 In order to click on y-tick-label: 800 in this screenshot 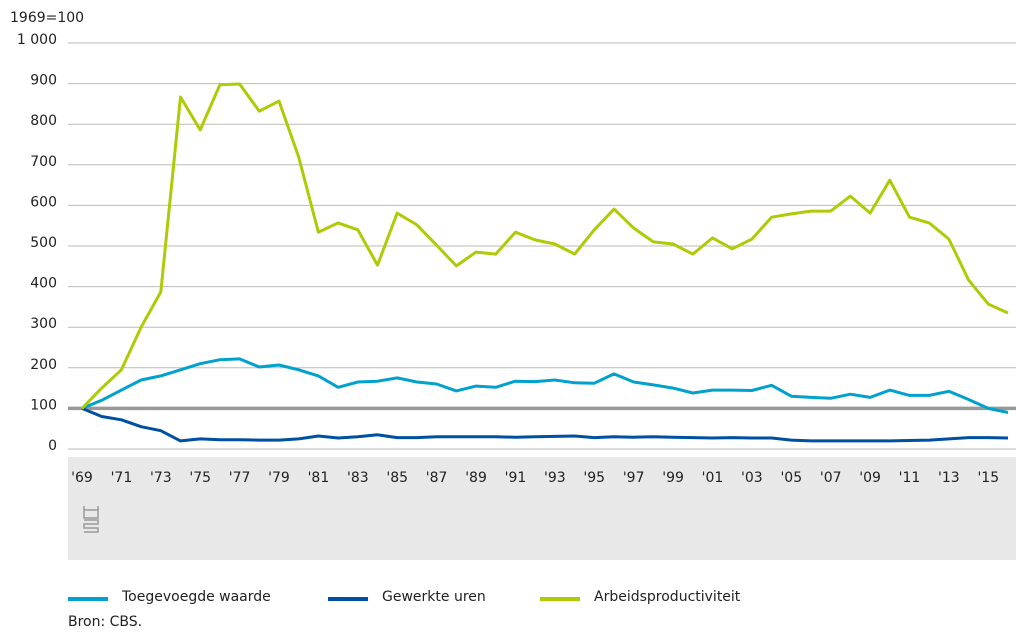, I will do `click(43, 121)`.